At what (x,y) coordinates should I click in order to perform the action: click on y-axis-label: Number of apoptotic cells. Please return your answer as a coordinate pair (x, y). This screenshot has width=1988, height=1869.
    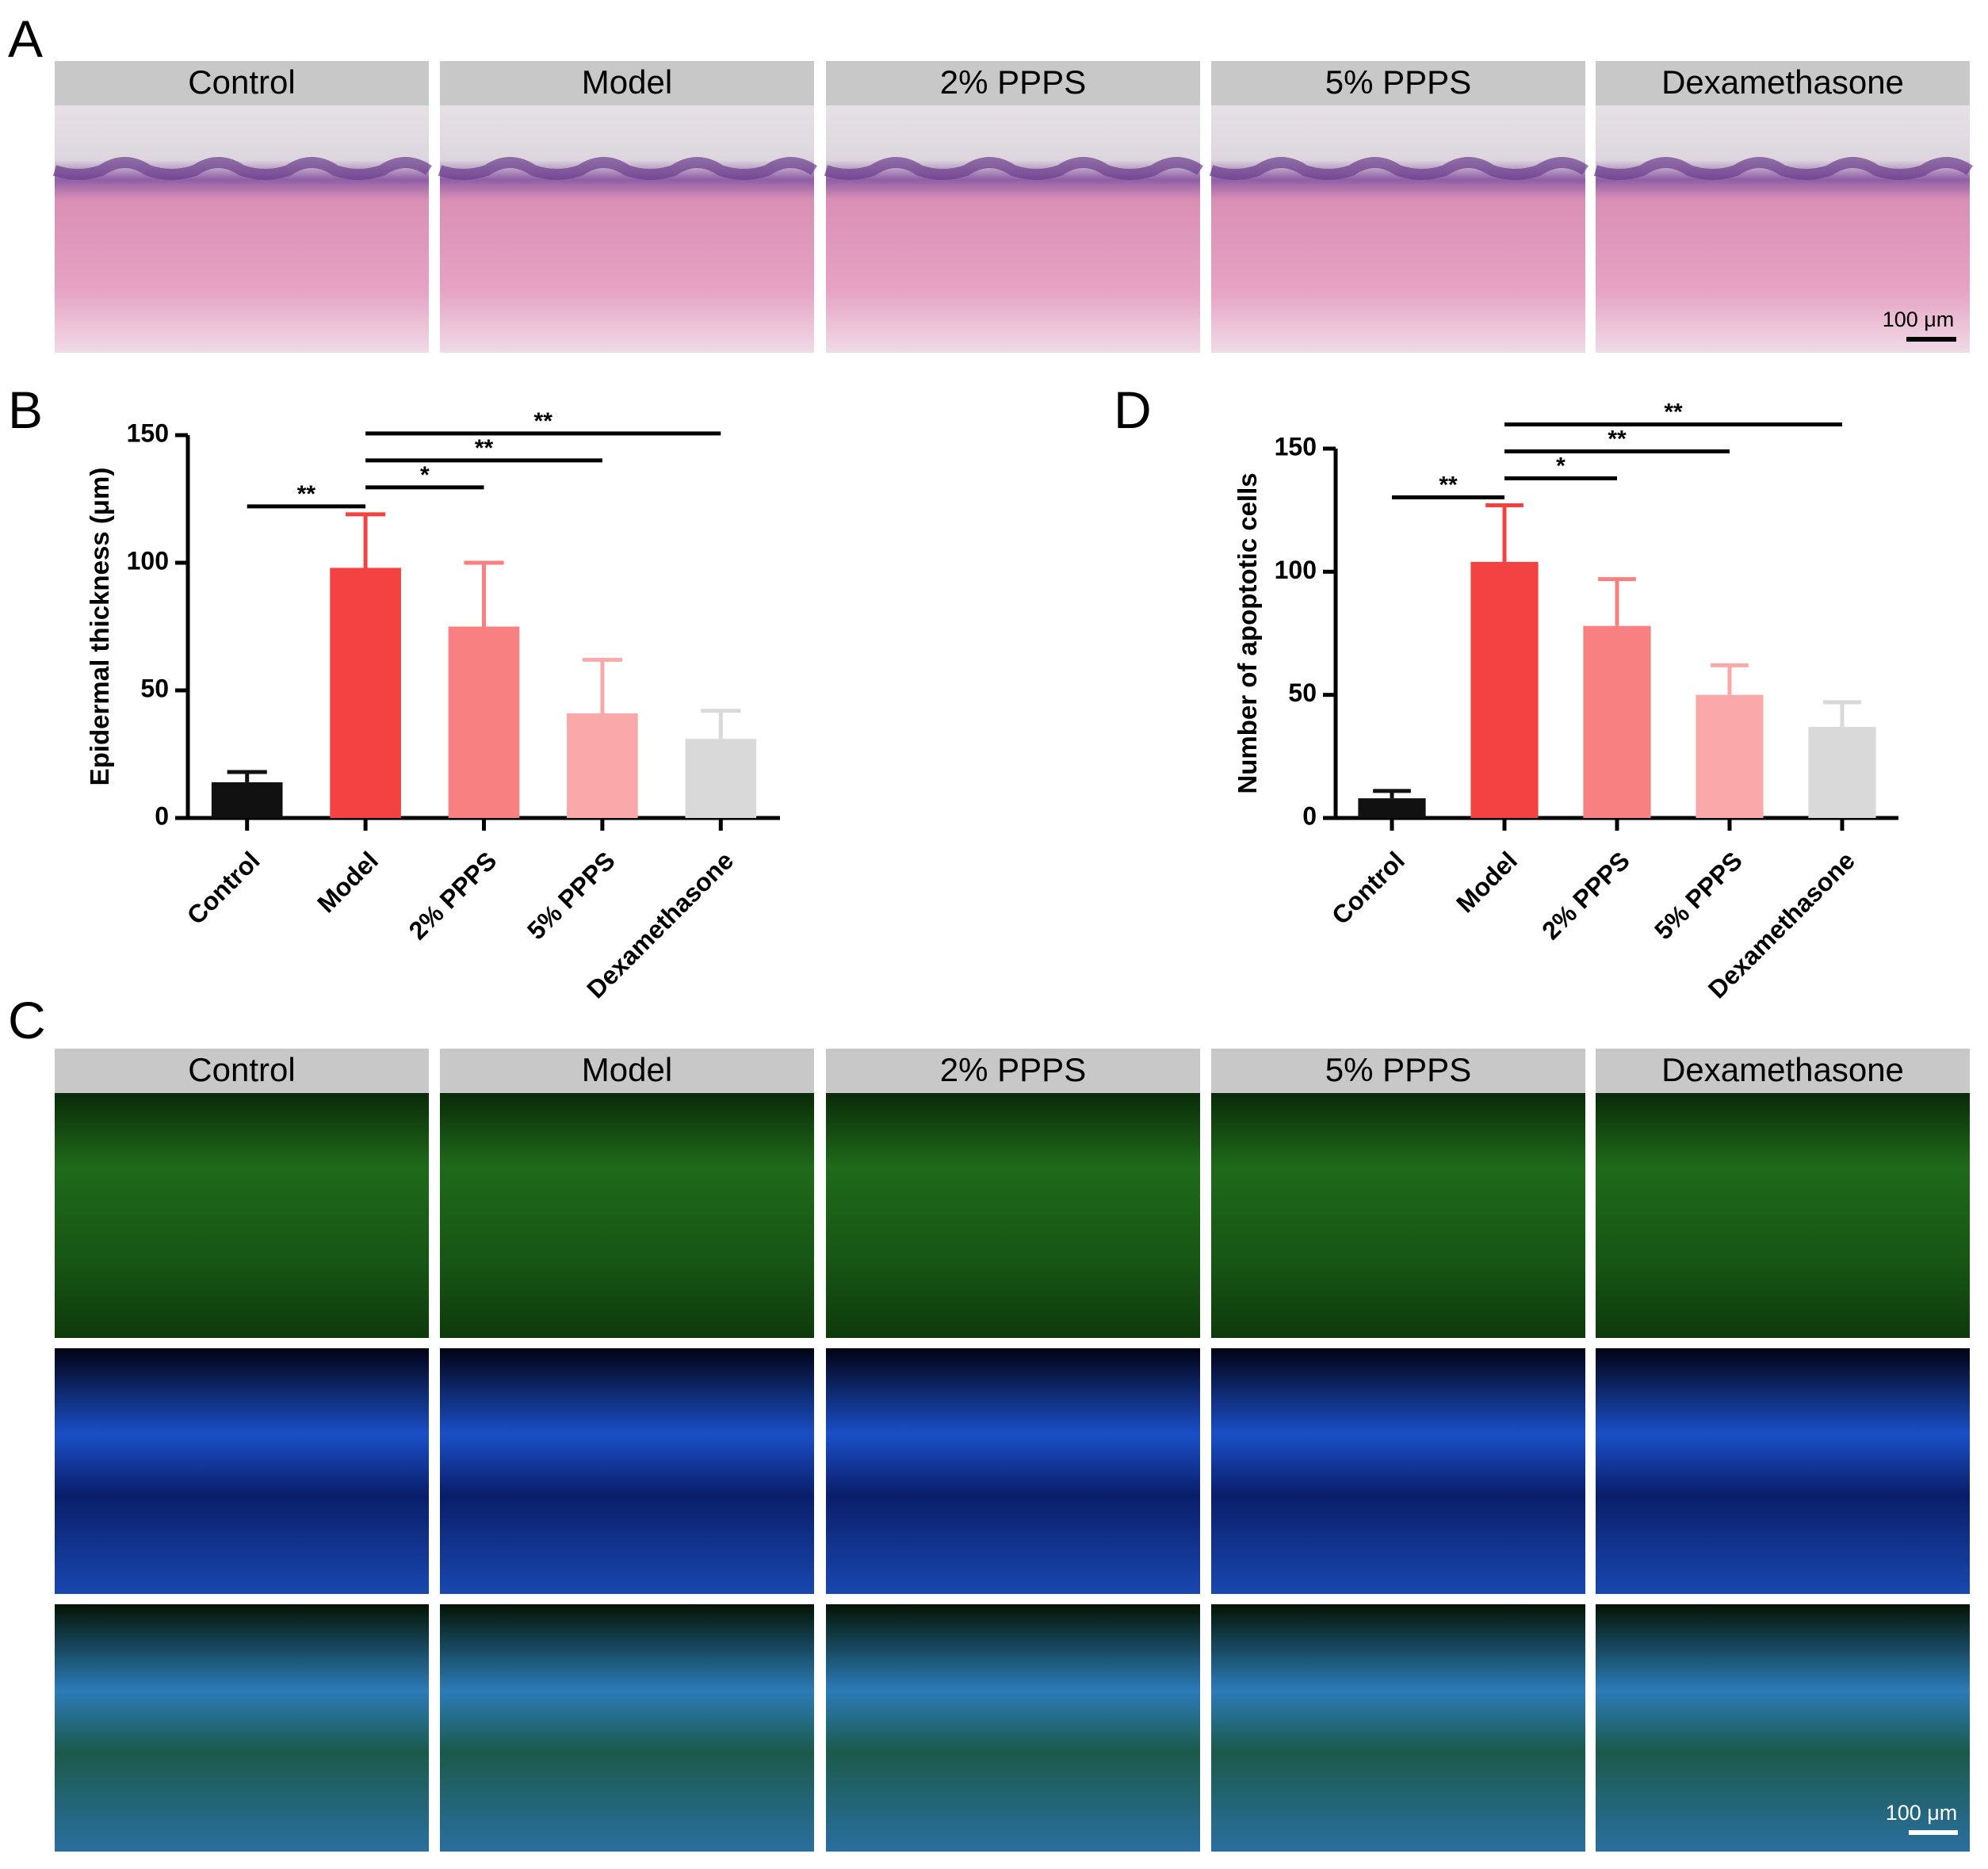
    Looking at the image, I should click on (1247, 632).